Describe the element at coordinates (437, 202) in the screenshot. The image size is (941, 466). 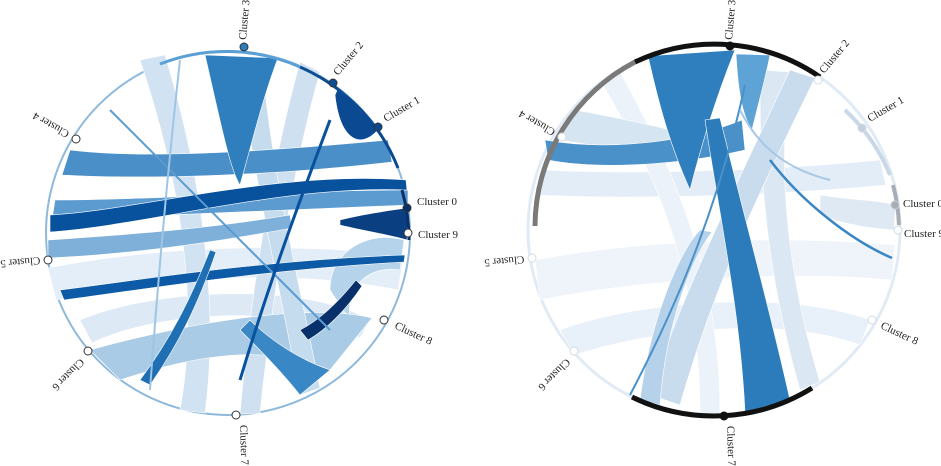
I see `left-label-cluster-0: Cluster 0` at that location.